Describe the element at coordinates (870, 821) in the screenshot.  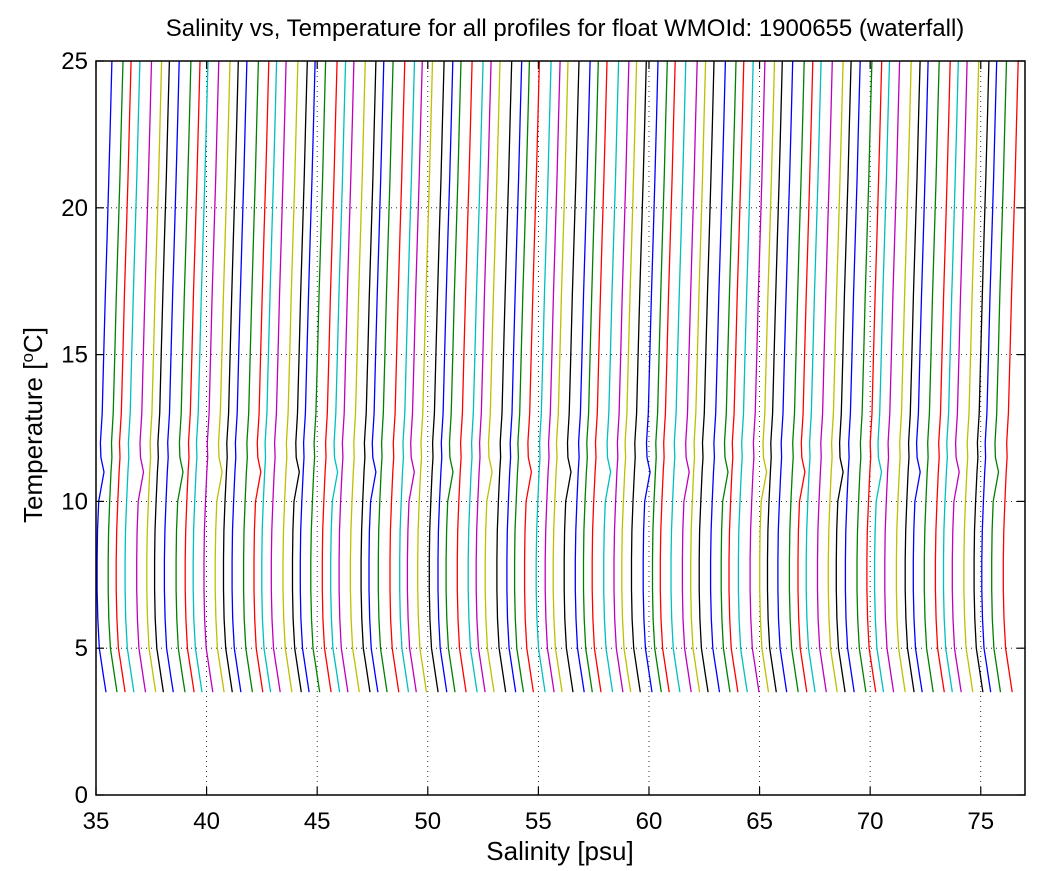
I see `x-tick-label: 70` at that location.